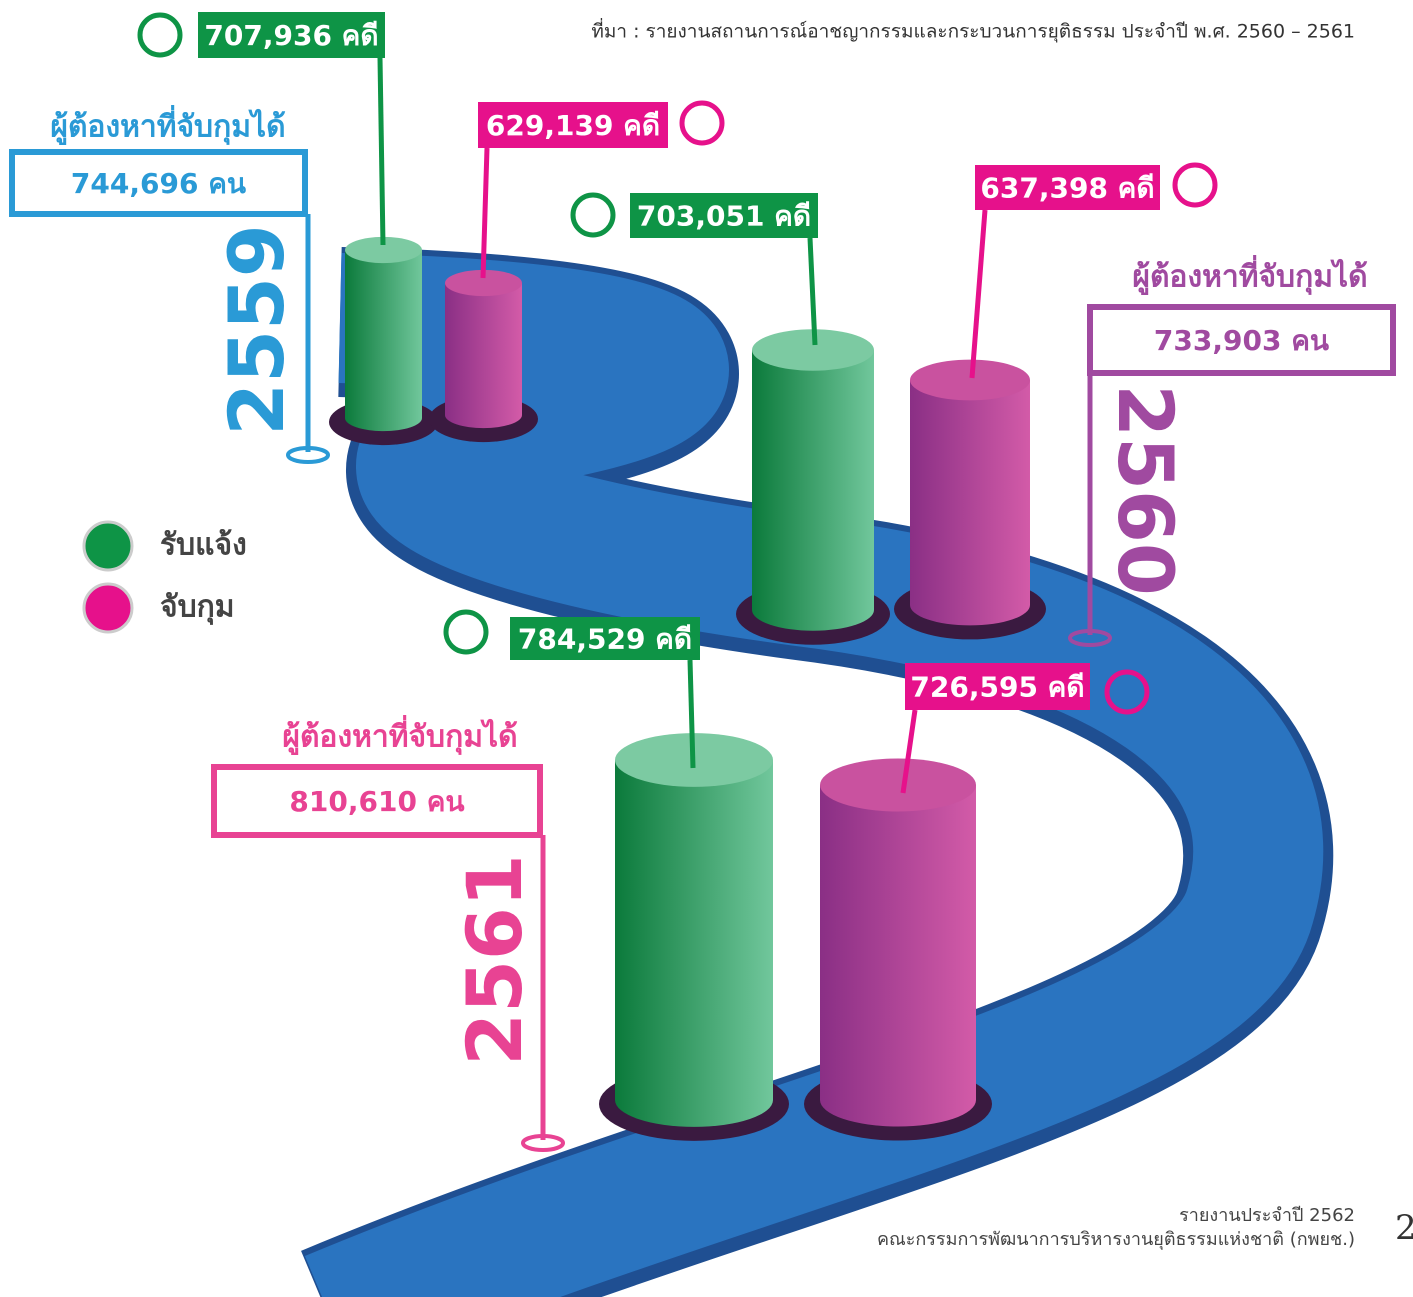 The height and width of the screenshot is (1297, 1413). I want to click on case-label: 637,398 คดี, so click(1067, 188).